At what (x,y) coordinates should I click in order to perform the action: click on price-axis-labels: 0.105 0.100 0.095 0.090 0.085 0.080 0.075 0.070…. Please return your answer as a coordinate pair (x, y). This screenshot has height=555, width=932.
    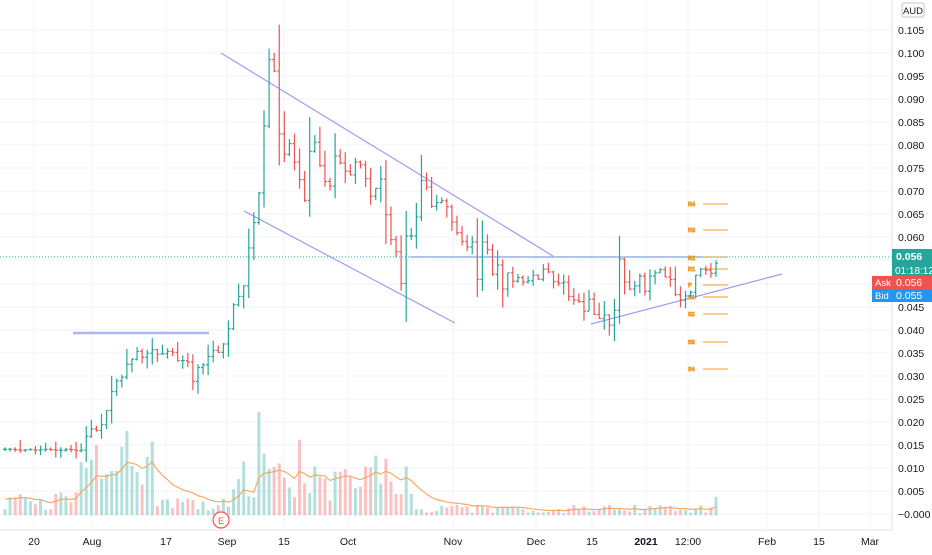
    Looking at the image, I should click on (914, 273).